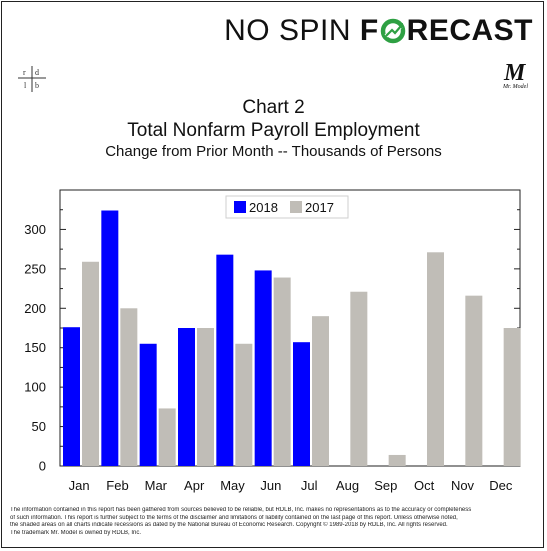  Describe the element at coordinates (369, 30) in the screenshot. I see `brand-part2a: F` at that location.